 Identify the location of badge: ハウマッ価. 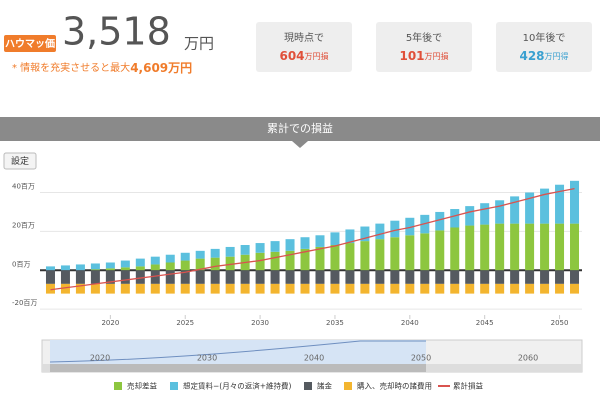
(30, 43).